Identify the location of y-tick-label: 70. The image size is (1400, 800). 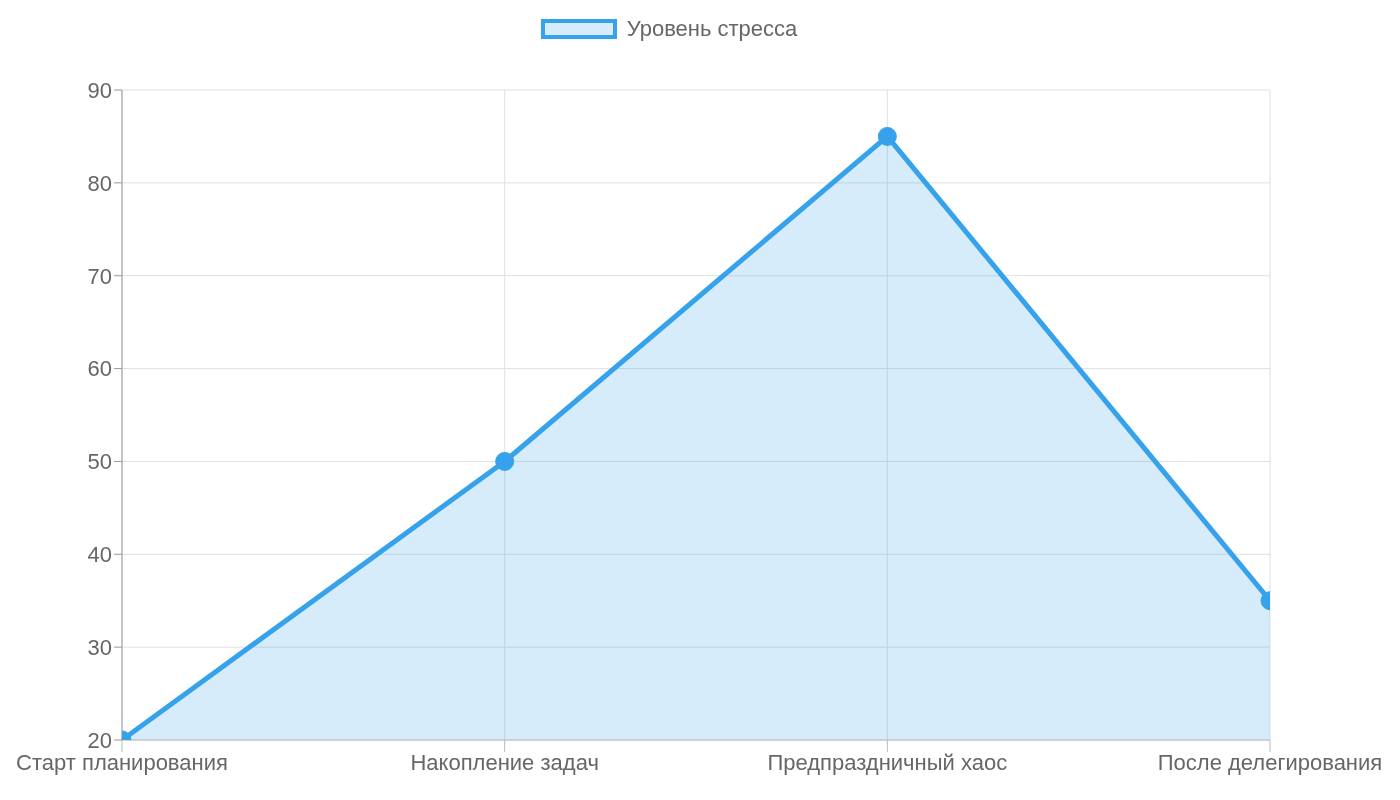
(99, 276).